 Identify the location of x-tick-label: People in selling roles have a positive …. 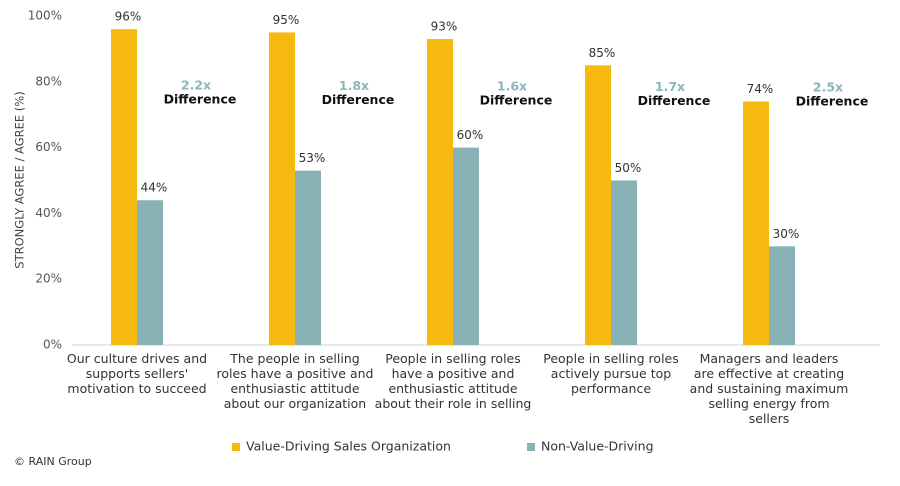
(453, 381).